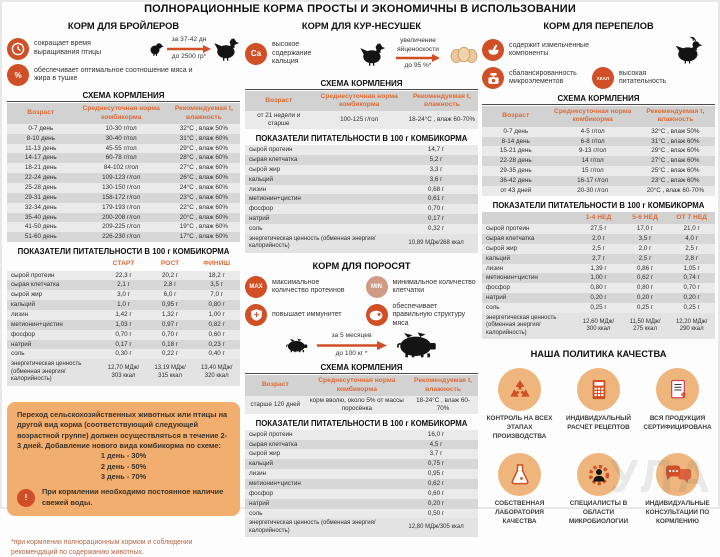  I want to click on column-header: ФИНИШ, so click(217, 264).